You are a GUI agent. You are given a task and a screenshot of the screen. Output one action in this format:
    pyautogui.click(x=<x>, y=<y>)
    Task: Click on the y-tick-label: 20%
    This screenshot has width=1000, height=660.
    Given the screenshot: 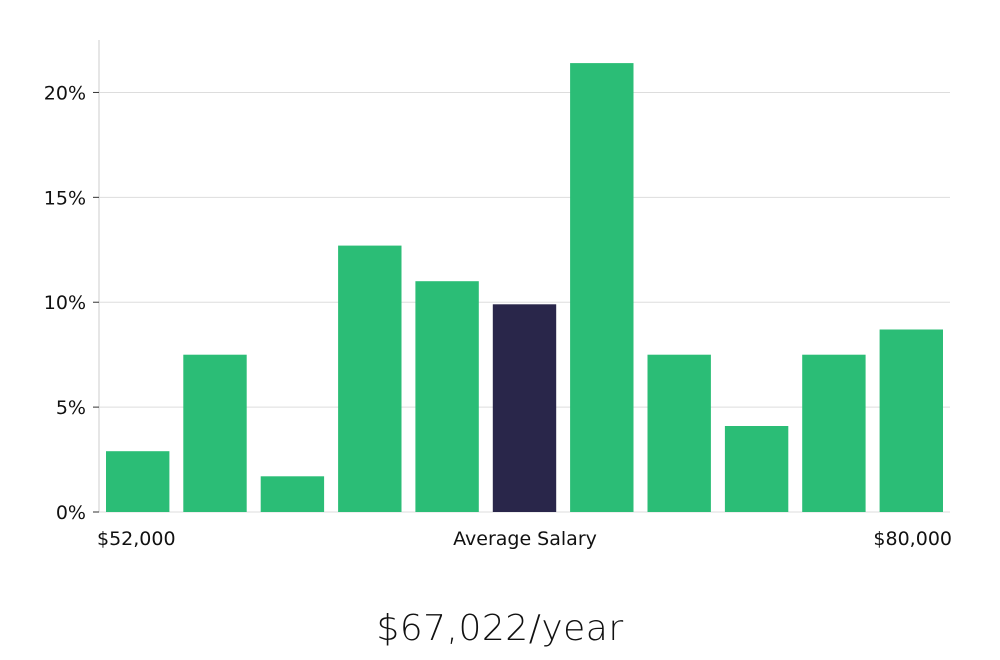 What is the action you would take?
    pyautogui.click(x=65, y=93)
    